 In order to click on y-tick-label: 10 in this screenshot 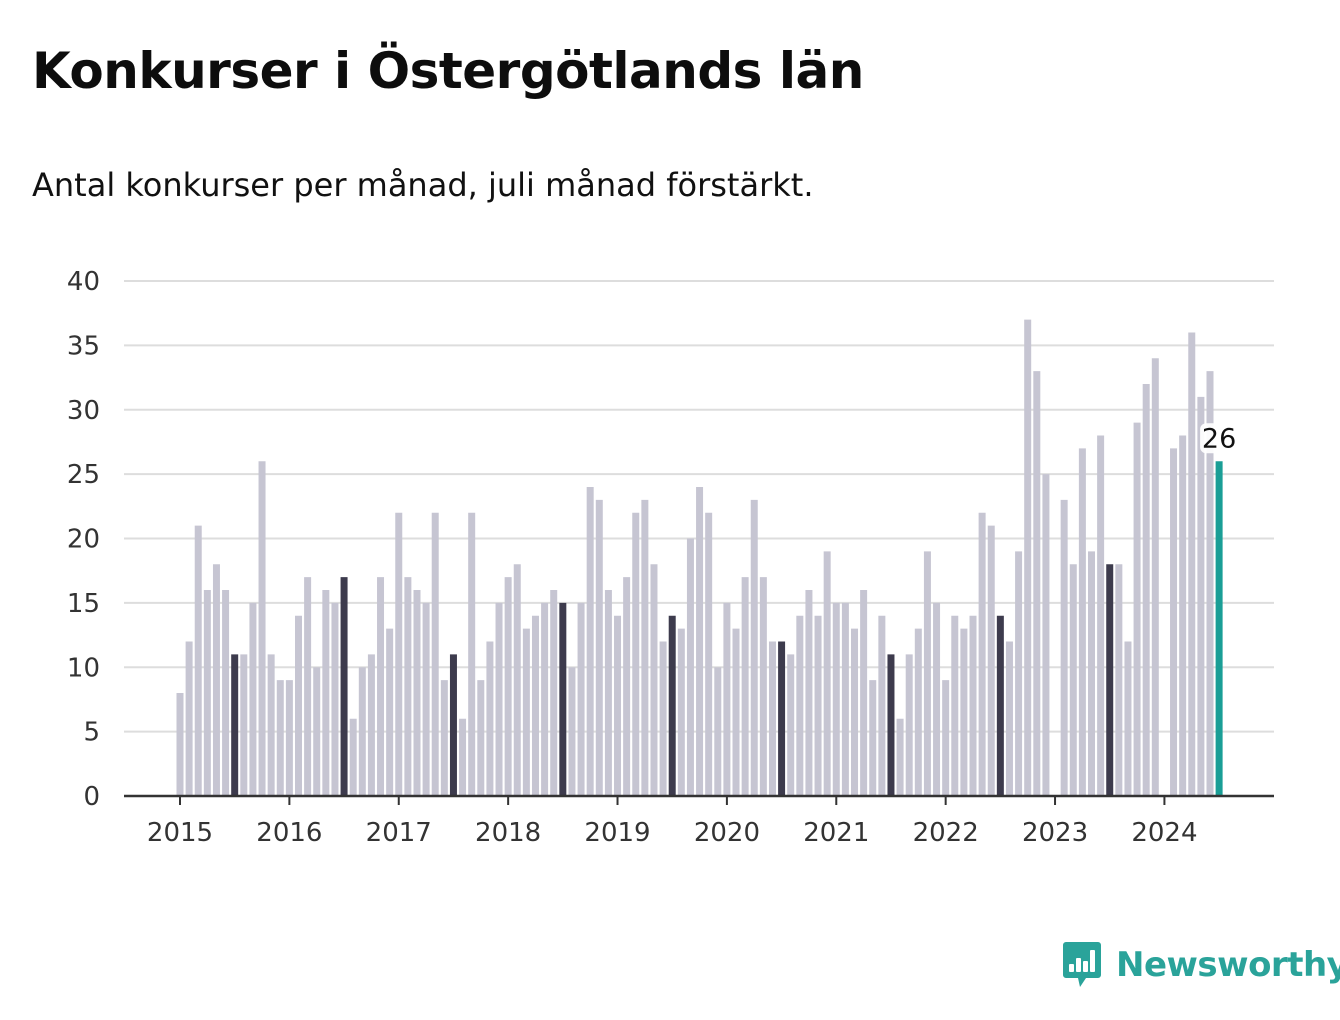, I will do `click(83, 668)`.